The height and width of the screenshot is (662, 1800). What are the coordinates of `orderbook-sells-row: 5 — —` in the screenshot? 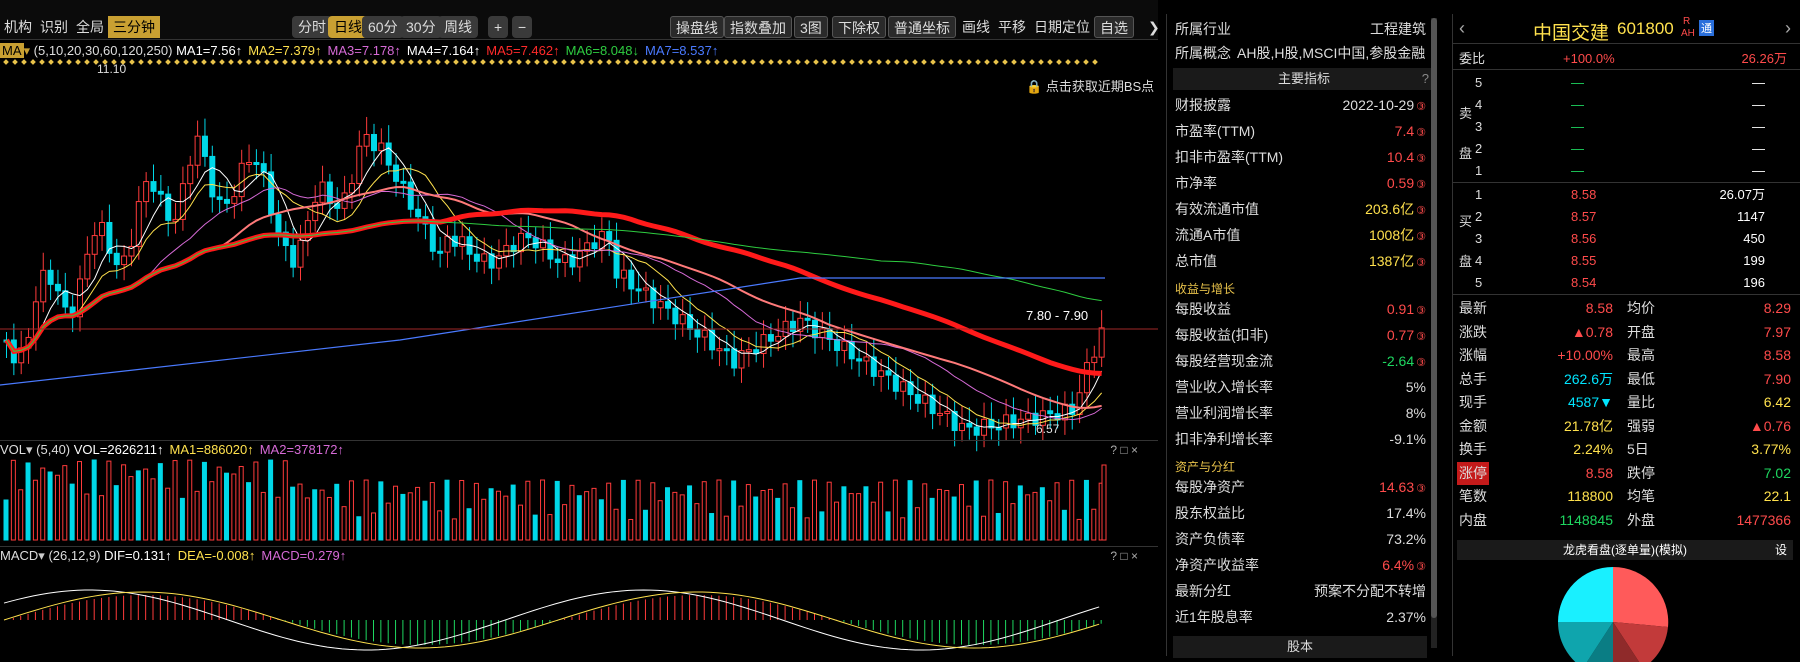 It's located at (1626, 83).